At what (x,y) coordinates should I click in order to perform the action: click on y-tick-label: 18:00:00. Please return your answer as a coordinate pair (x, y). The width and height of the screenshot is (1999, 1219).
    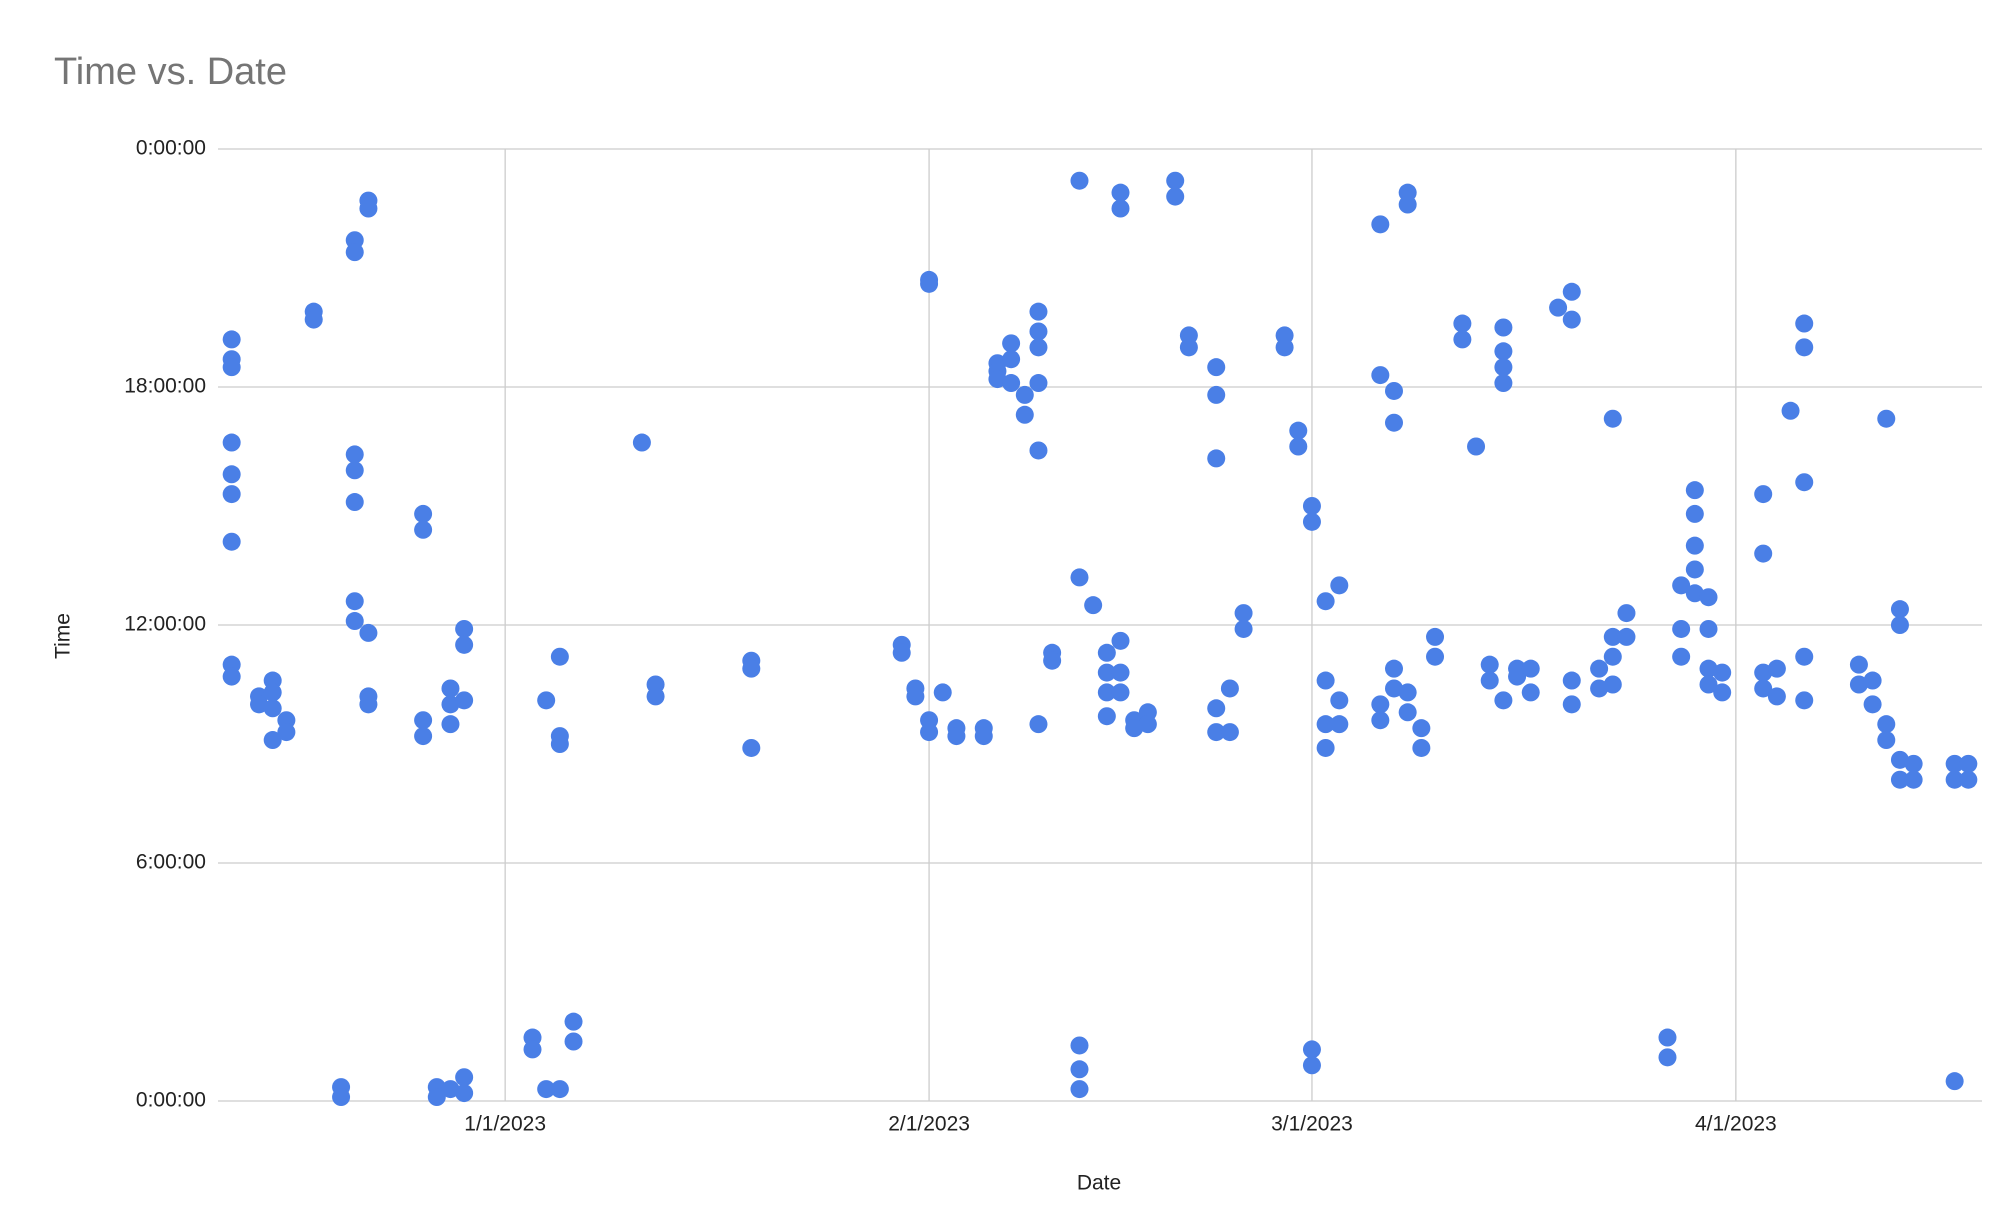
    Looking at the image, I should click on (165, 386).